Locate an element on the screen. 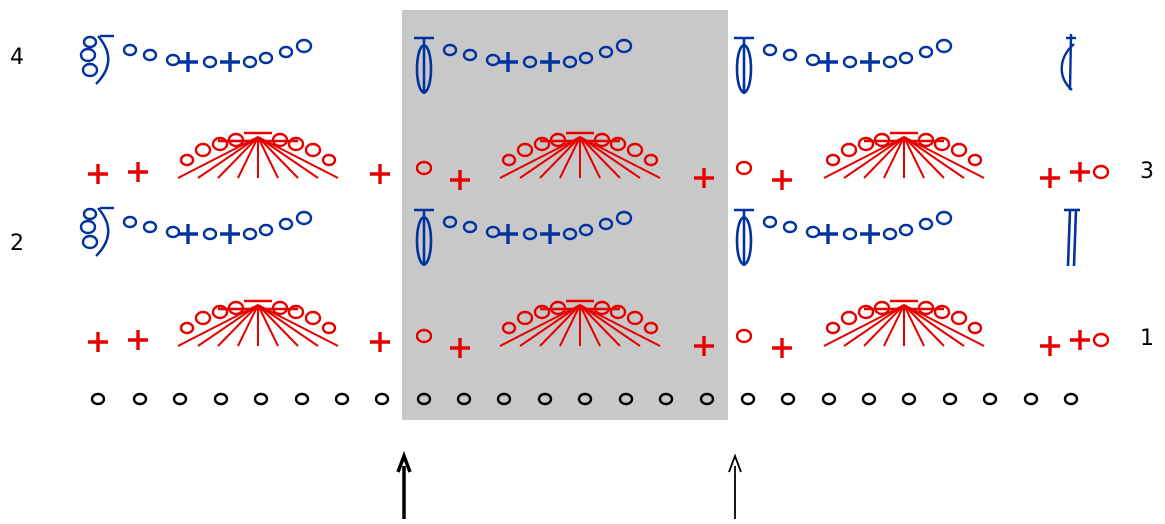 Image resolution: width=1165 pixels, height=524 pixels. end-stitch-stem is located at coordinates (1069, 238).